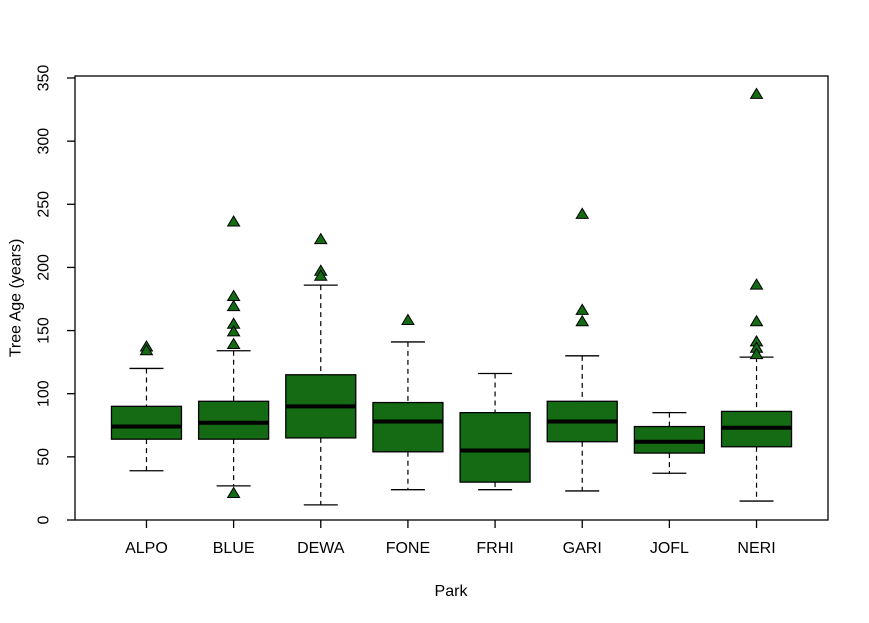 This screenshot has height=623, width=869. I want to click on y-tick-label: 250, so click(44, 204).